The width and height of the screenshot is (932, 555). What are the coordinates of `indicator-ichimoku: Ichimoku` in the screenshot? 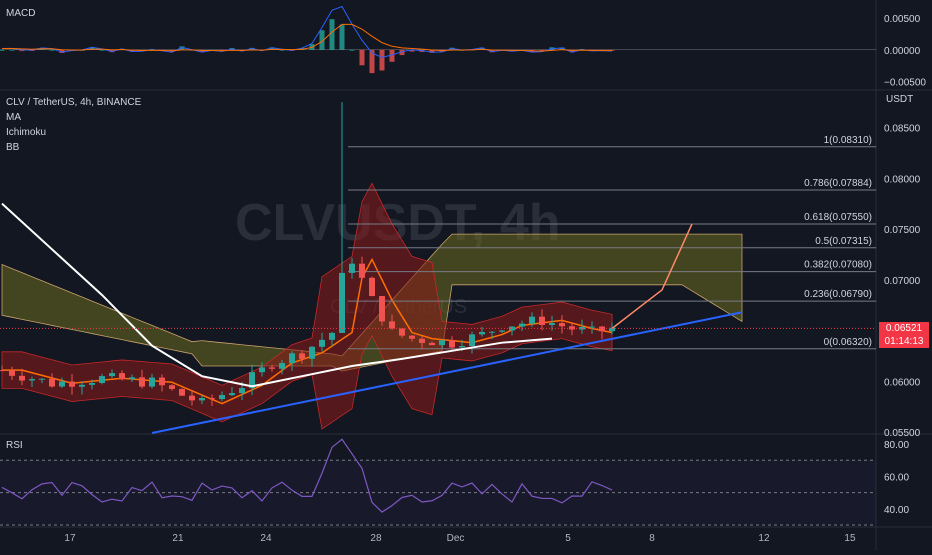 It's located at (26, 132).